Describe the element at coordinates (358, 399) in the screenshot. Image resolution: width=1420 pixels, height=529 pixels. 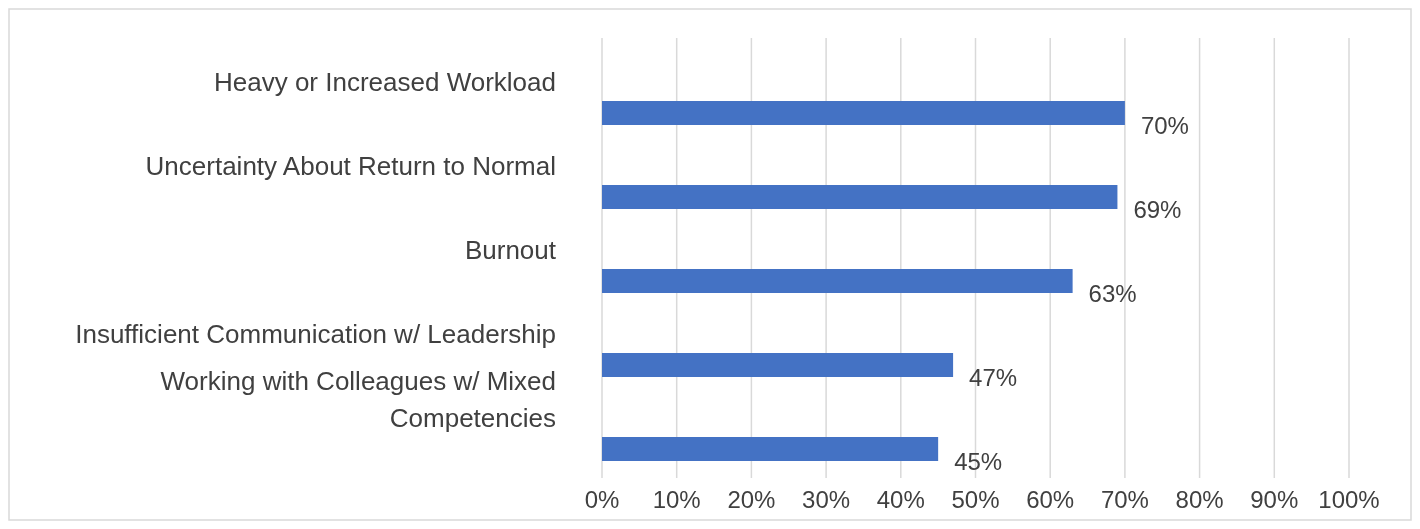
I see `y-tick-label: Working with Colleagues w/ Mixed Competencies` at that location.